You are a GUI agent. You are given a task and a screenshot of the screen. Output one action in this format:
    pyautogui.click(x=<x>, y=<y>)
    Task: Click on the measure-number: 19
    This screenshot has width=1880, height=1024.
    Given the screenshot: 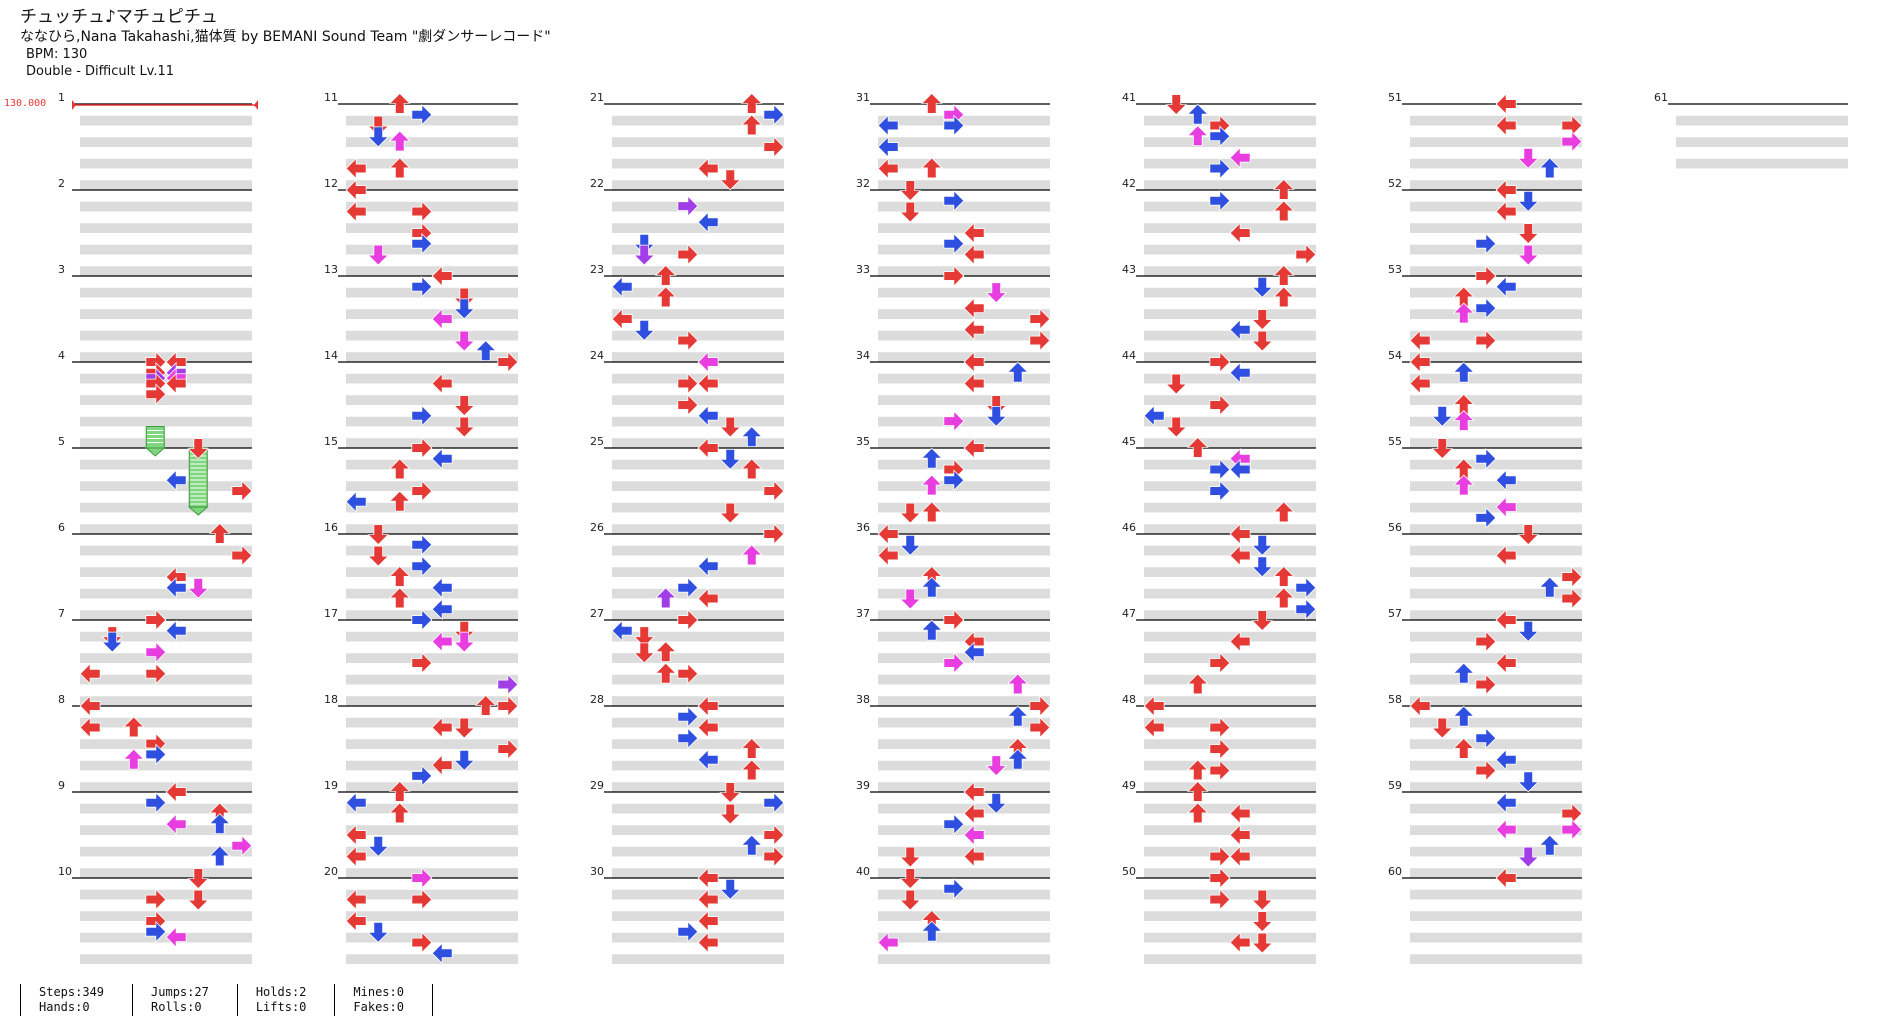 What is the action you would take?
    pyautogui.click(x=331, y=785)
    